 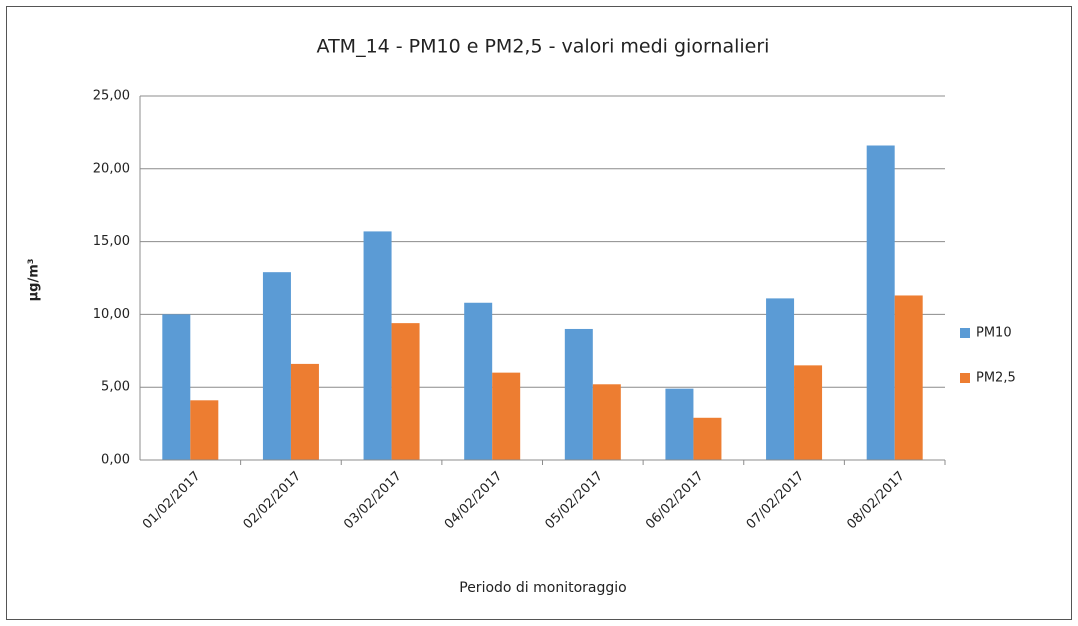 I want to click on y-tick-label: 15,00, so click(x=111, y=241).